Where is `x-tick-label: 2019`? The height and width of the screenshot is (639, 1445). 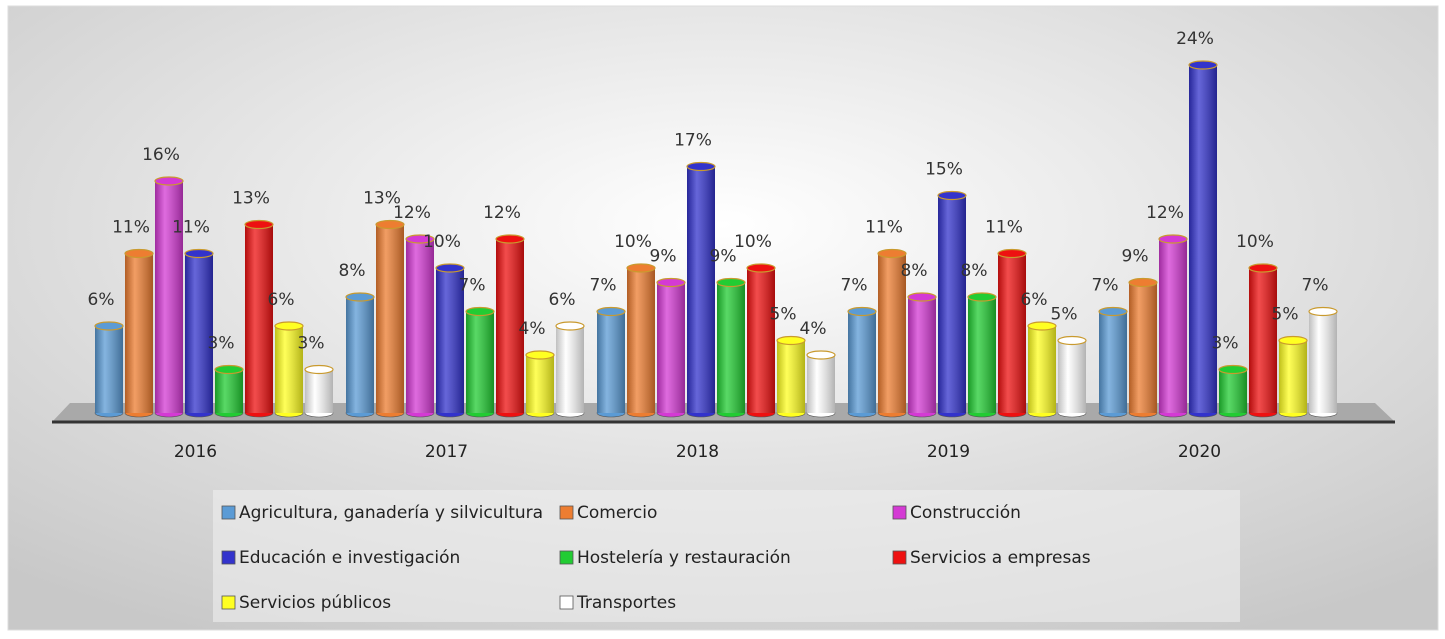
x-tick-label: 2019 is located at coordinates (948, 452).